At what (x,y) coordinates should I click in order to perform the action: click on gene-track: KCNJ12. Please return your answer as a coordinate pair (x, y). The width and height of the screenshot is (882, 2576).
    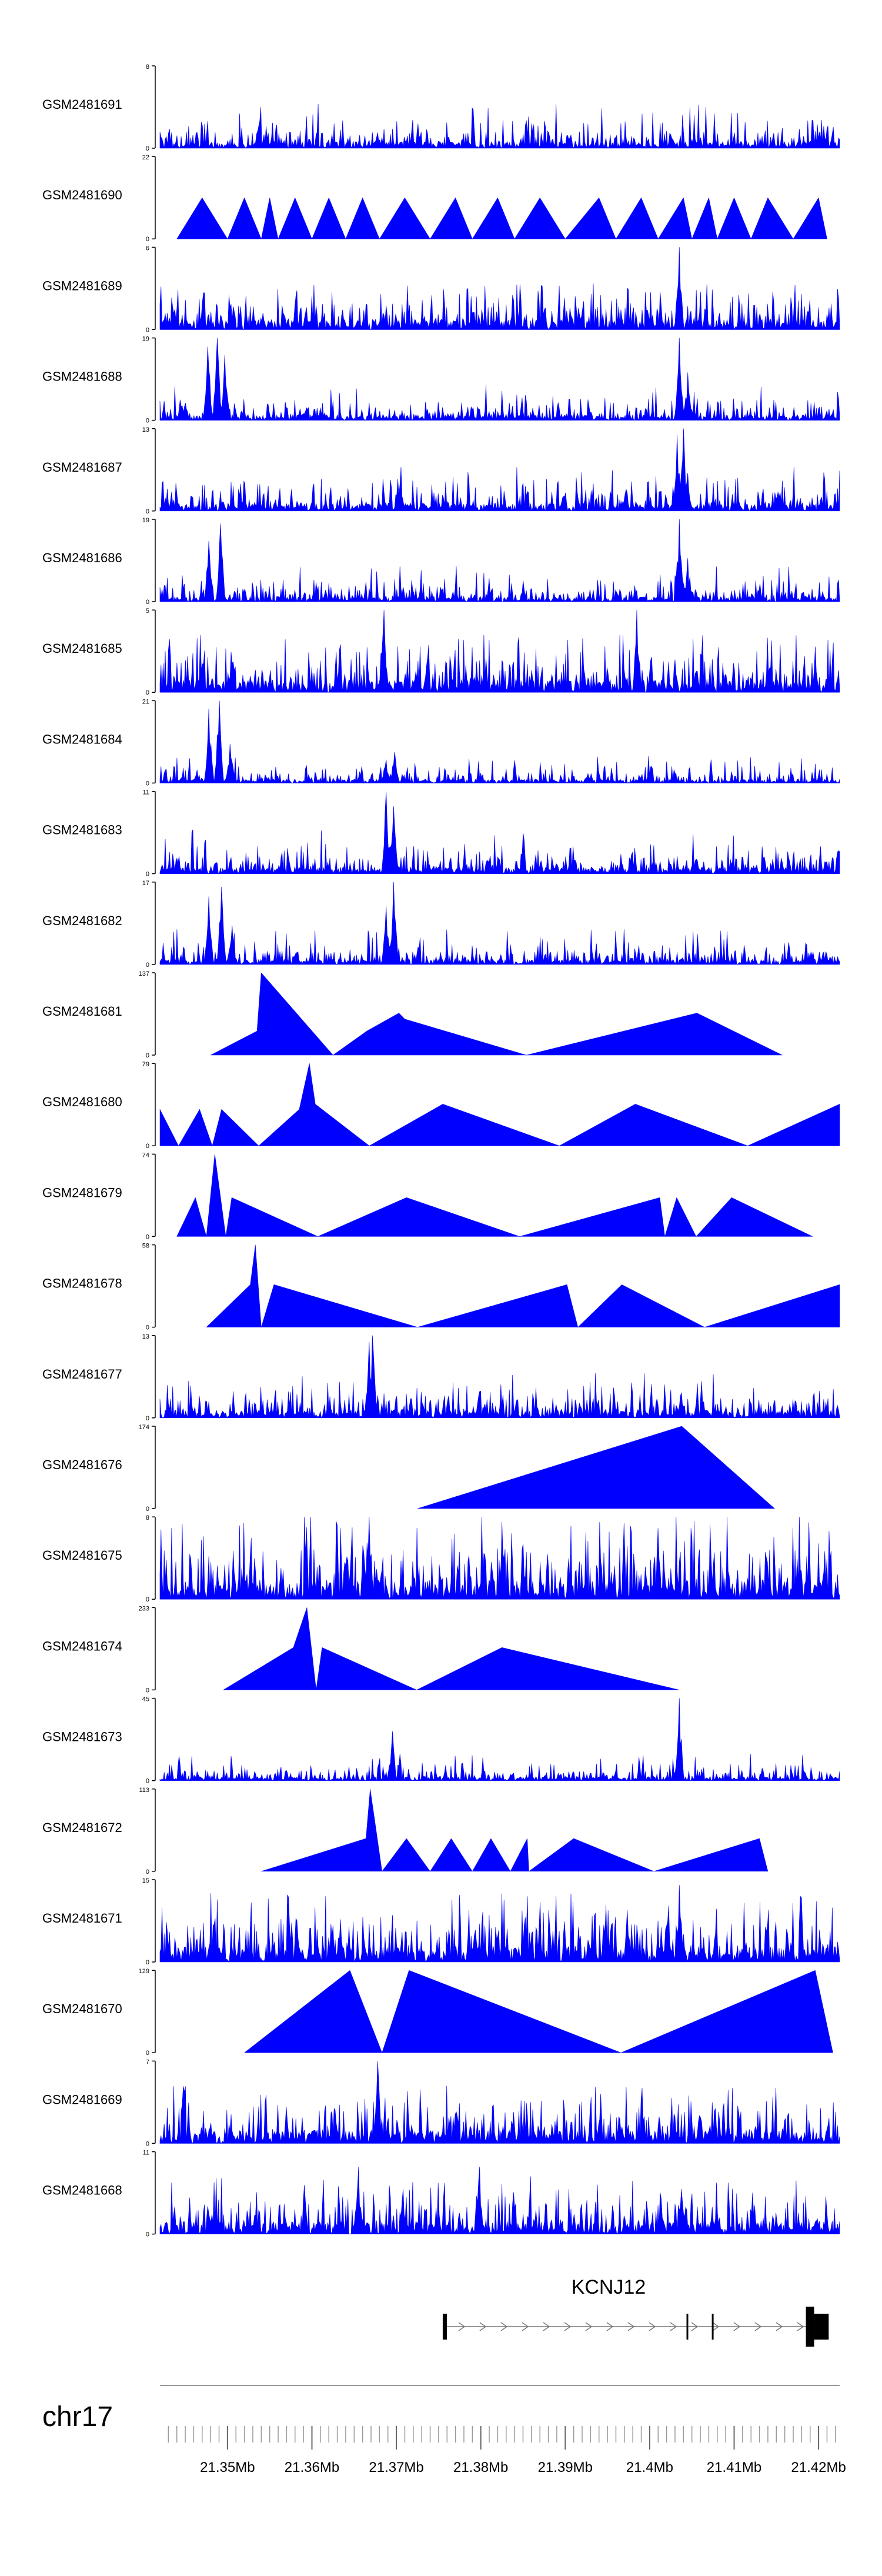
    Looking at the image, I should click on (635, 2311).